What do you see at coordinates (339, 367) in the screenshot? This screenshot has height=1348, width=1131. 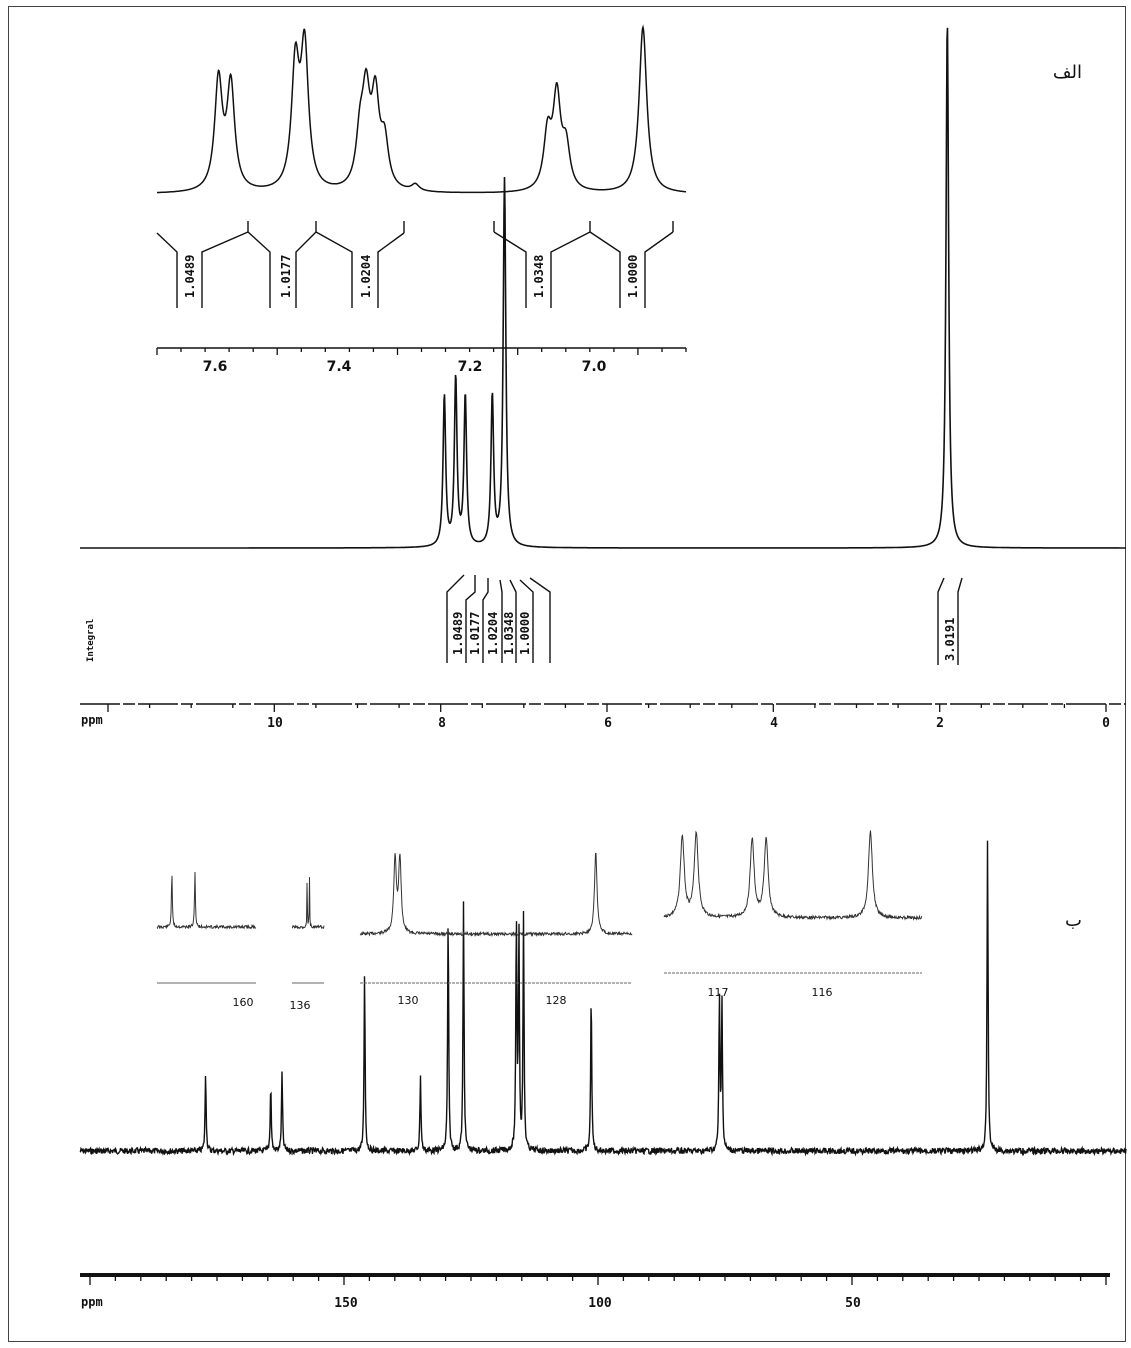 I see `h1-inset-tick-7.4: 7.4` at bounding box center [339, 367].